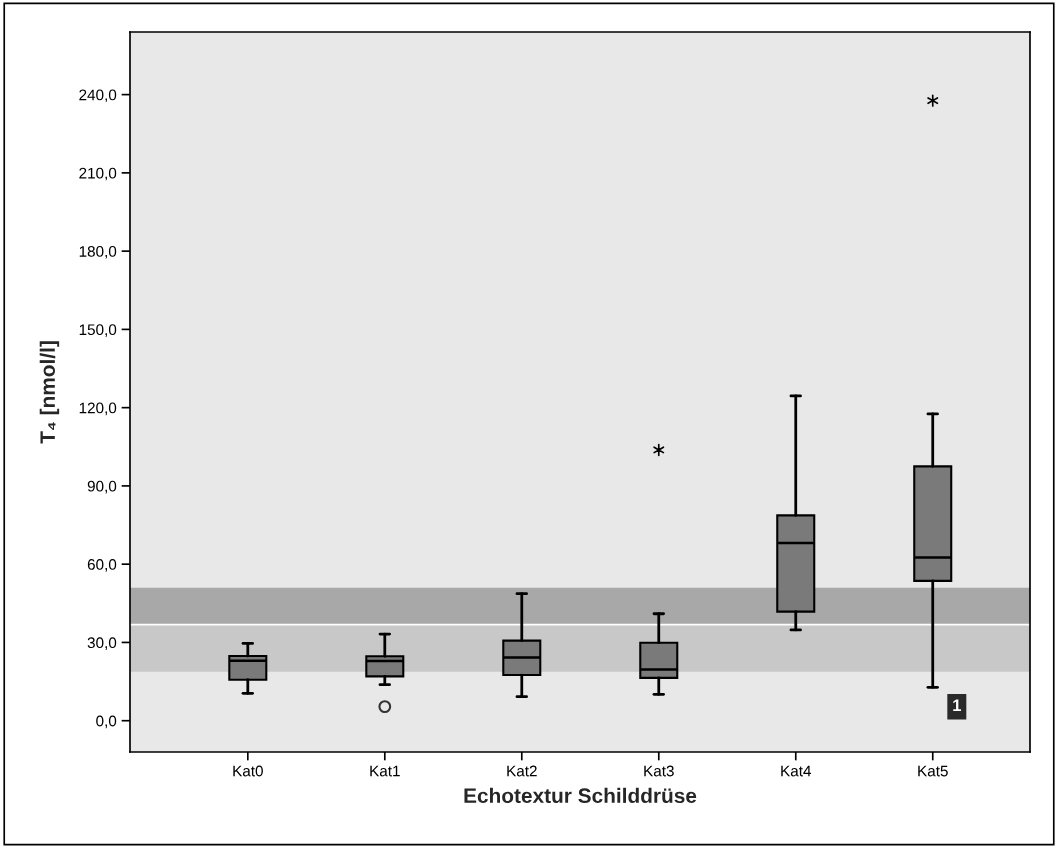  Describe the element at coordinates (522, 771) in the screenshot. I see `x-tick-label: Kat2` at that location.